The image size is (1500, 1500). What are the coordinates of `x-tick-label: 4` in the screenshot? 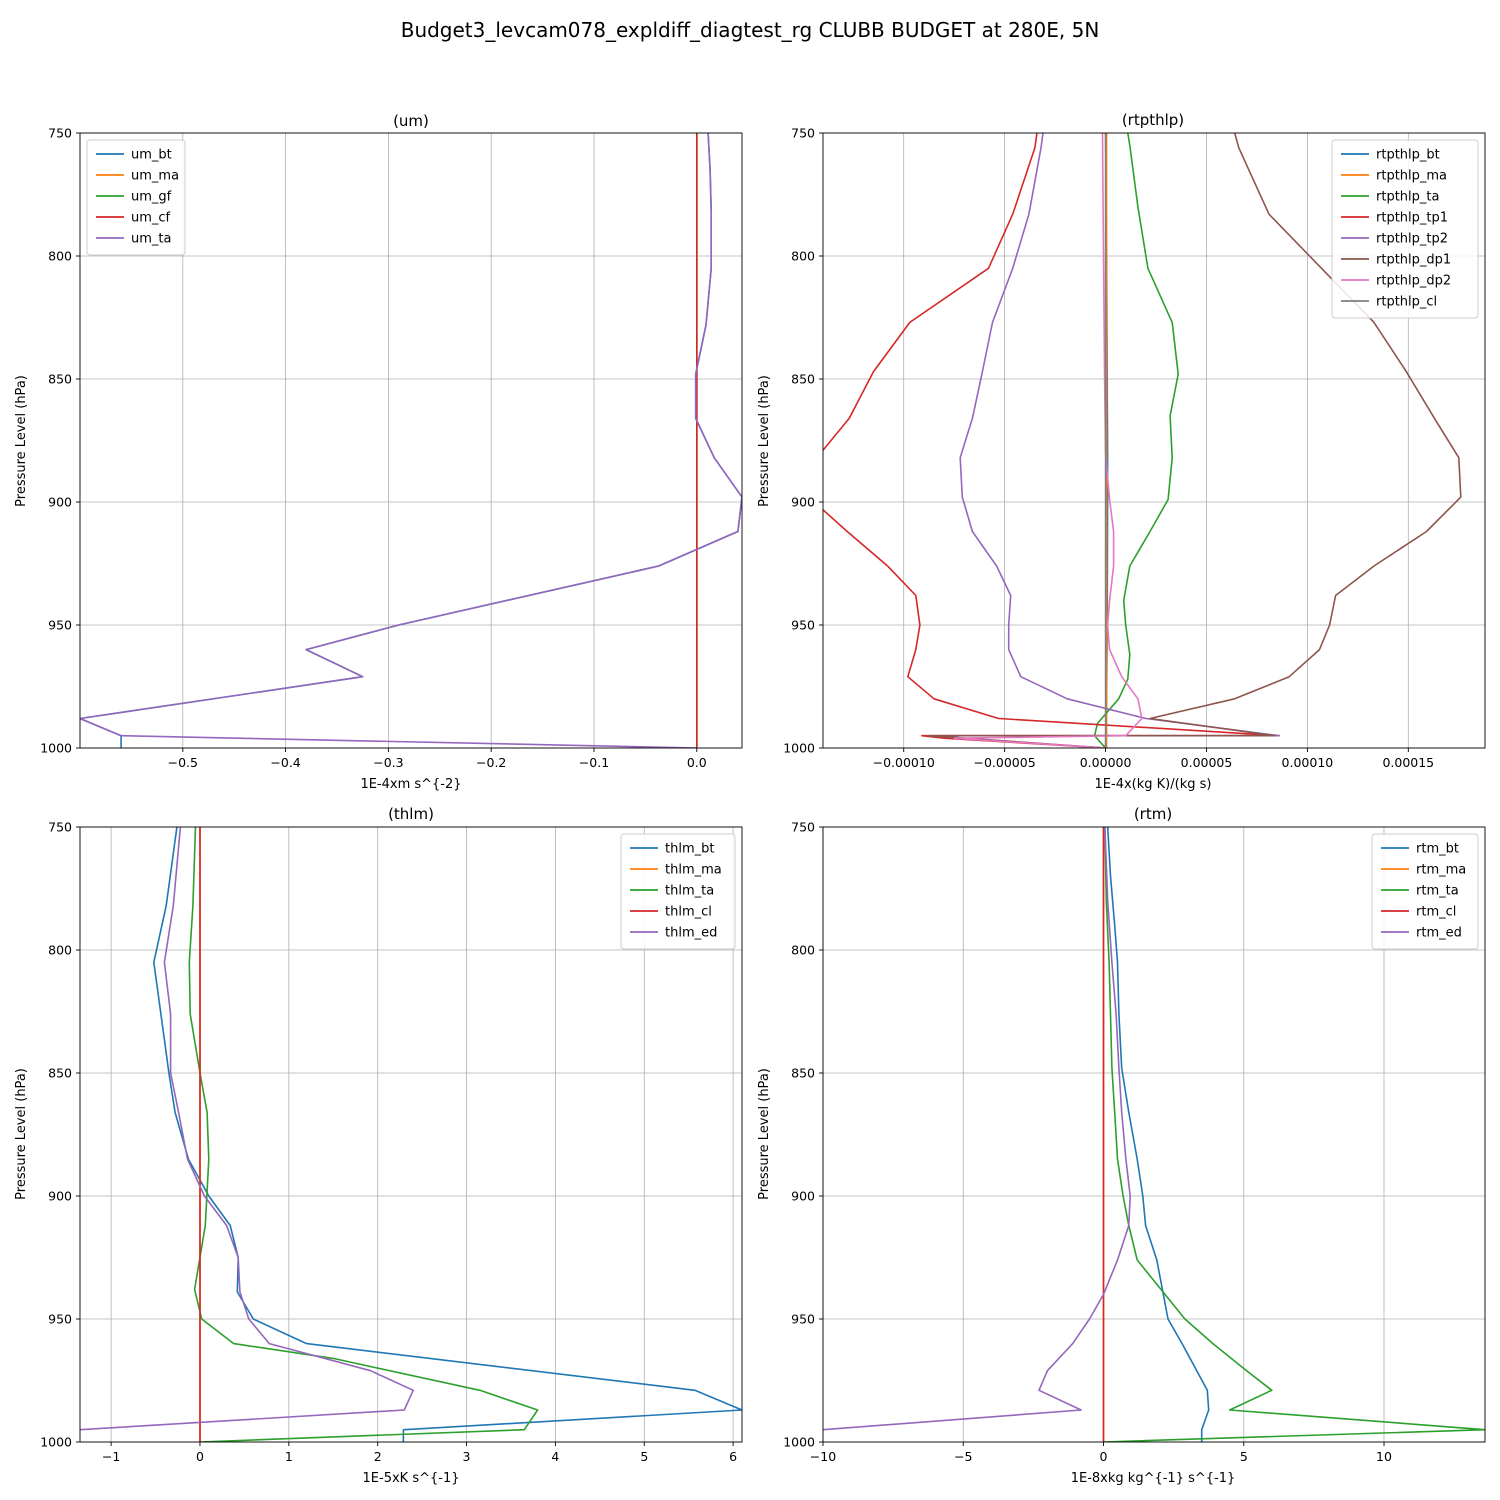 It's located at (555, 1456).